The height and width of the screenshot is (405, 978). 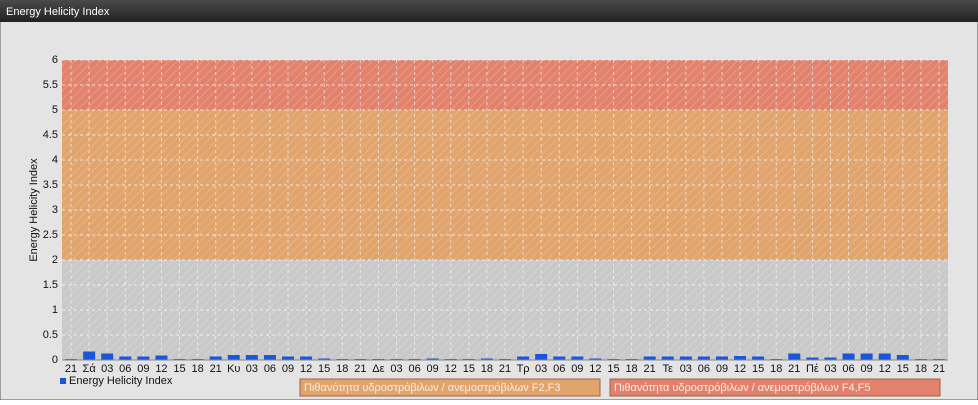 What do you see at coordinates (55, 60) in the screenshot?
I see `y-tick-label: 6` at bounding box center [55, 60].